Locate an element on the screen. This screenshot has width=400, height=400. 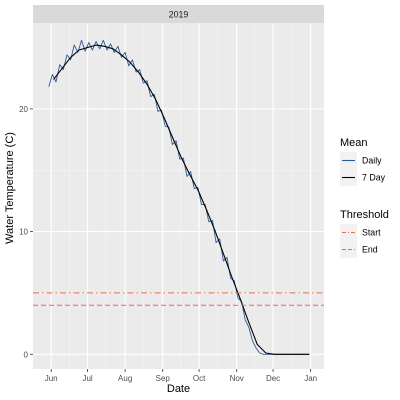
facet-strip-label: 2019 is located at coordinates (179, 15).